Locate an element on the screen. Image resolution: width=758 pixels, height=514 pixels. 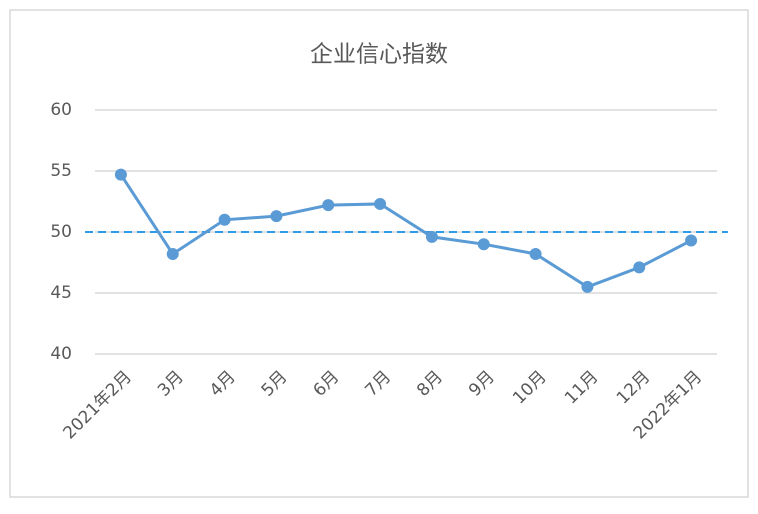
y-tick-label: 55 is located at coordinates (61, 171).